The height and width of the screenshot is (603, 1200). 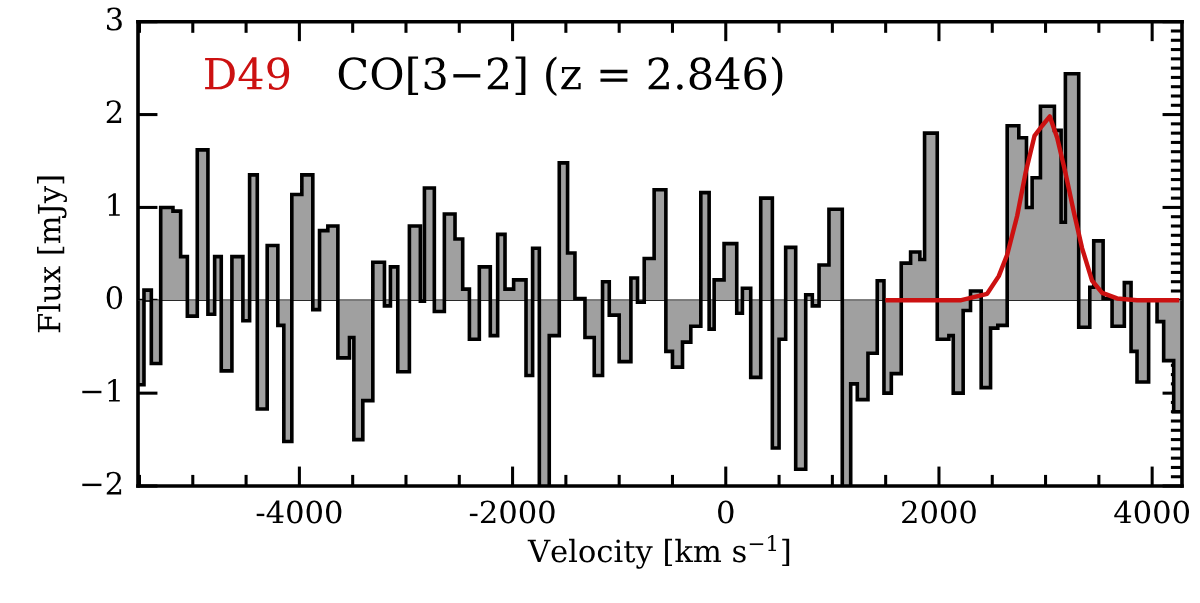 What do you see at coordinates (101, 390) in the screenshot?
I see `y-tick-label: −1` at bounding box center [101, 390].